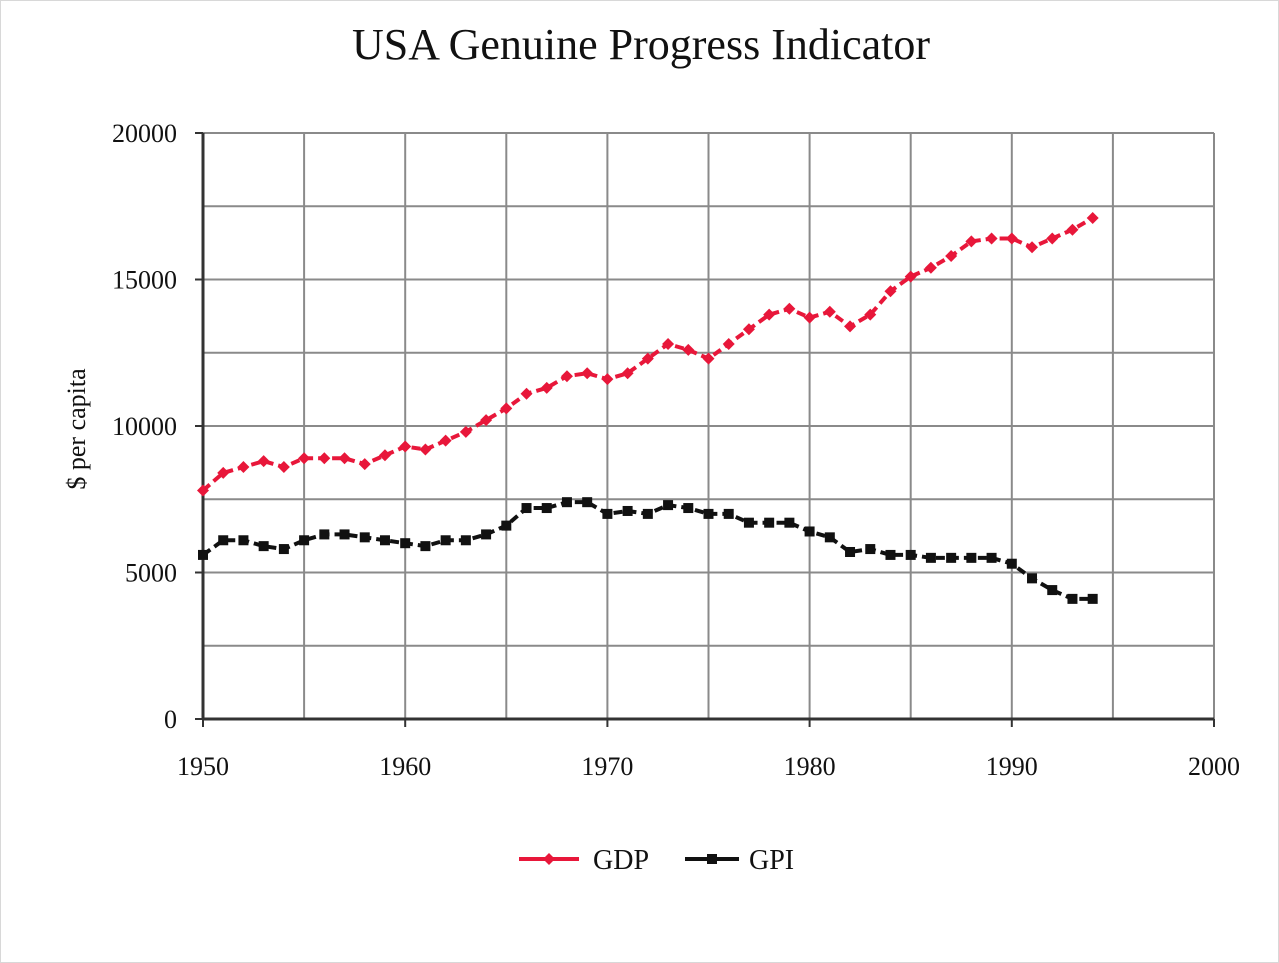  Describe the element at coordinates (708, 750) in the screenshot. I see `x-axis-ticks: 1950 1960 1970 1980 1990 2000` at that location.